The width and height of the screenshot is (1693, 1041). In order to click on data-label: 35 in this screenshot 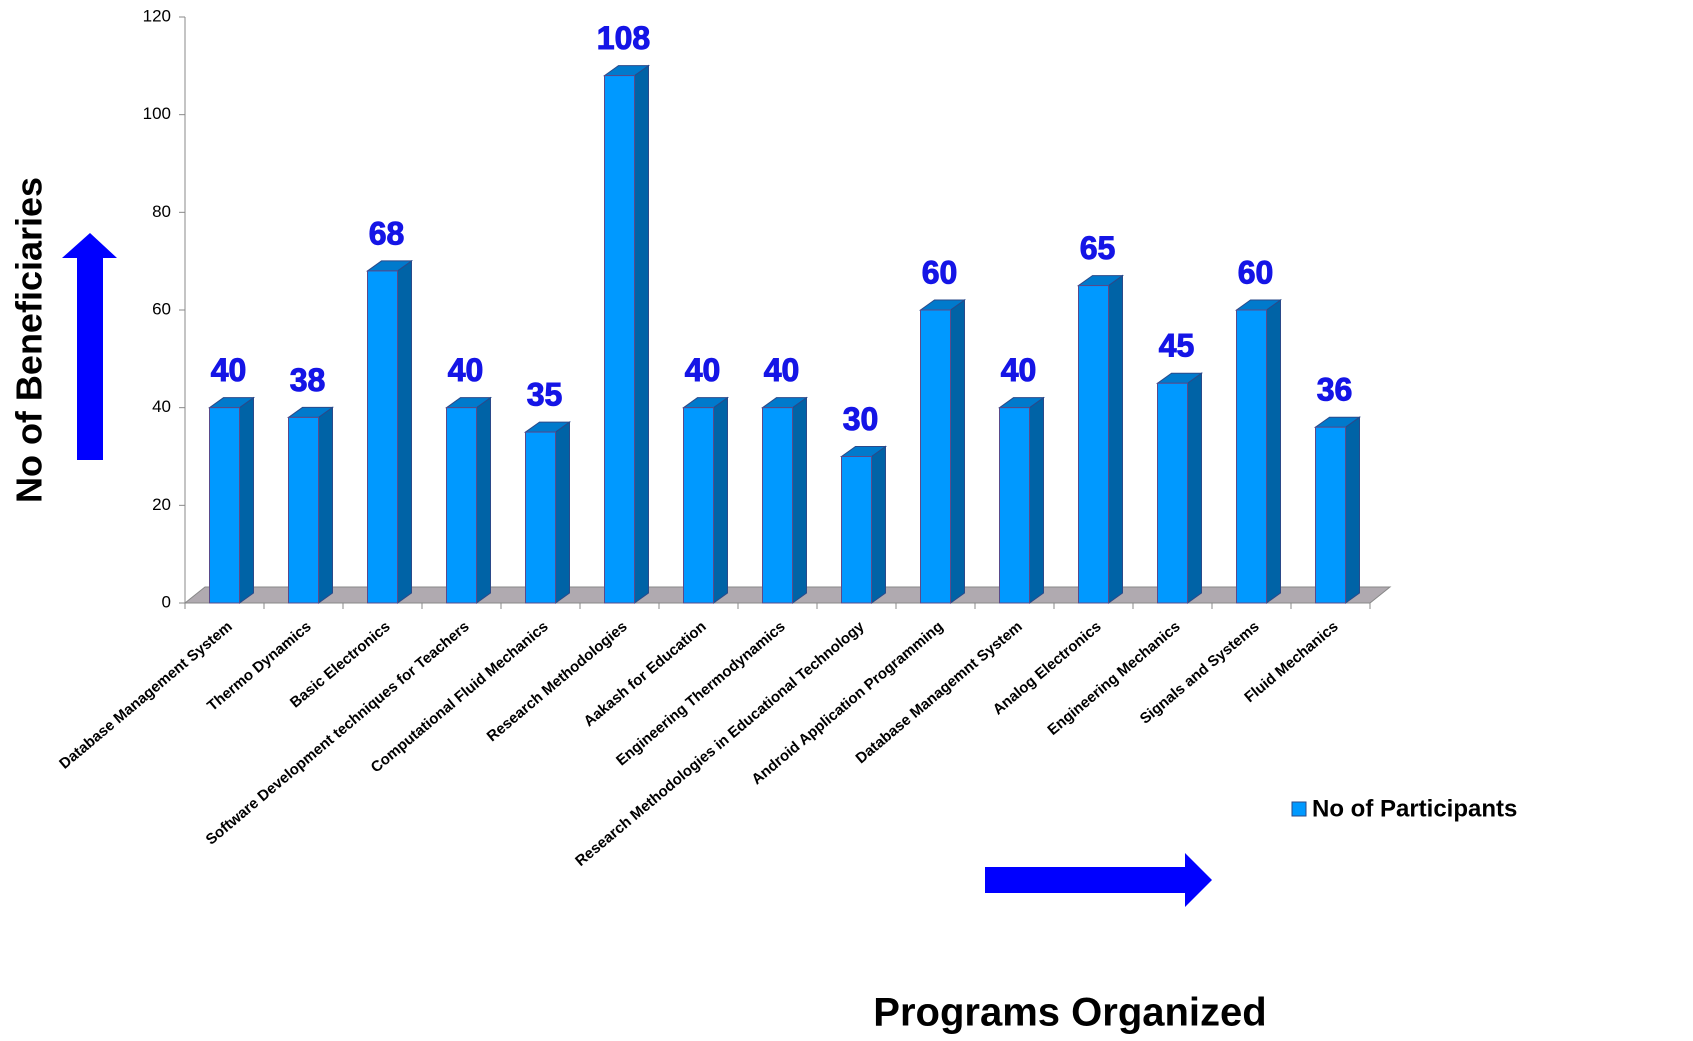, I will do `click(545, 395)`.